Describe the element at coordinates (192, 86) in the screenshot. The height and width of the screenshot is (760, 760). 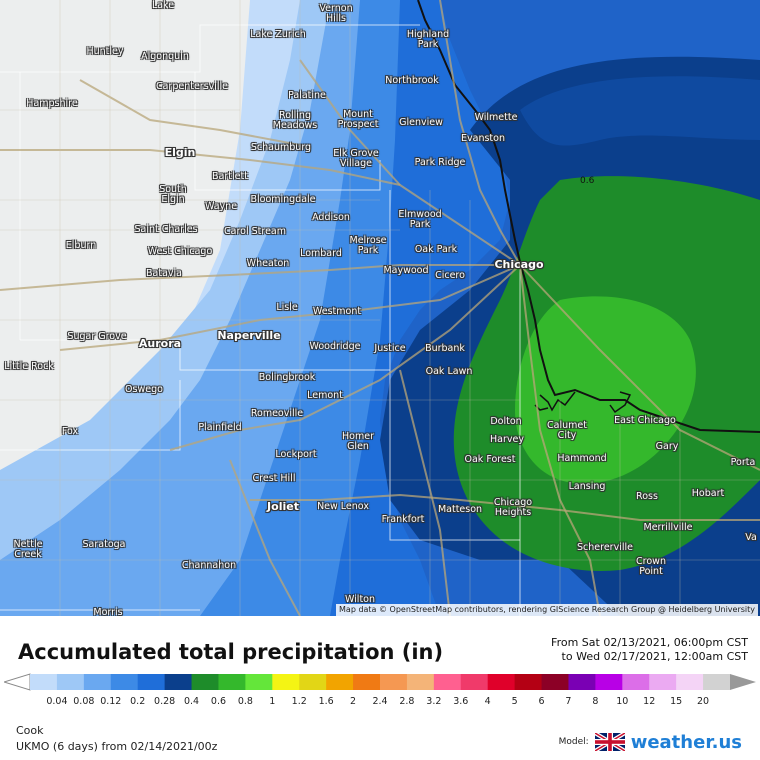
I see `city-label-carpentersville: Carpentersville` at that location.